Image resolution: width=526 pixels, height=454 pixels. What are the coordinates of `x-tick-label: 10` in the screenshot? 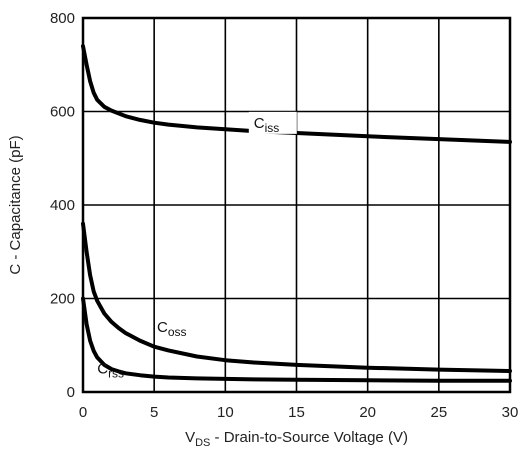 It's located at (225, 412).